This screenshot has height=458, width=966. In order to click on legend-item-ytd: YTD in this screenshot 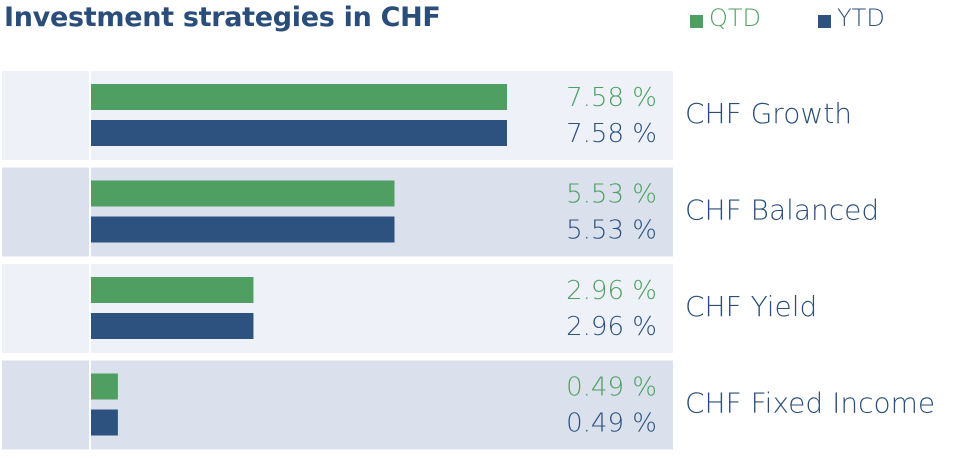, I will do `click(851, 18)`.